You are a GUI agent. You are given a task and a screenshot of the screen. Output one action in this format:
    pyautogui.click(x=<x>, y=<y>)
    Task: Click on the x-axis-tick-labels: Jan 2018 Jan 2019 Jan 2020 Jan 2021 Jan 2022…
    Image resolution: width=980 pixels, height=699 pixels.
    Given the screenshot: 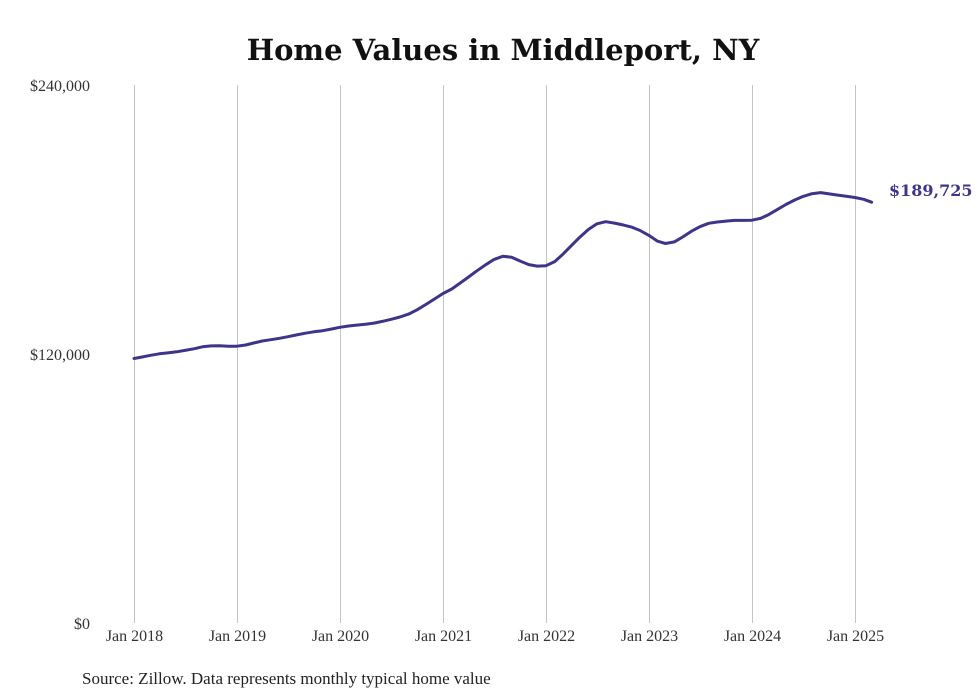 What is the action you would take?
    pyautogui.click(x=495, y=636)
    